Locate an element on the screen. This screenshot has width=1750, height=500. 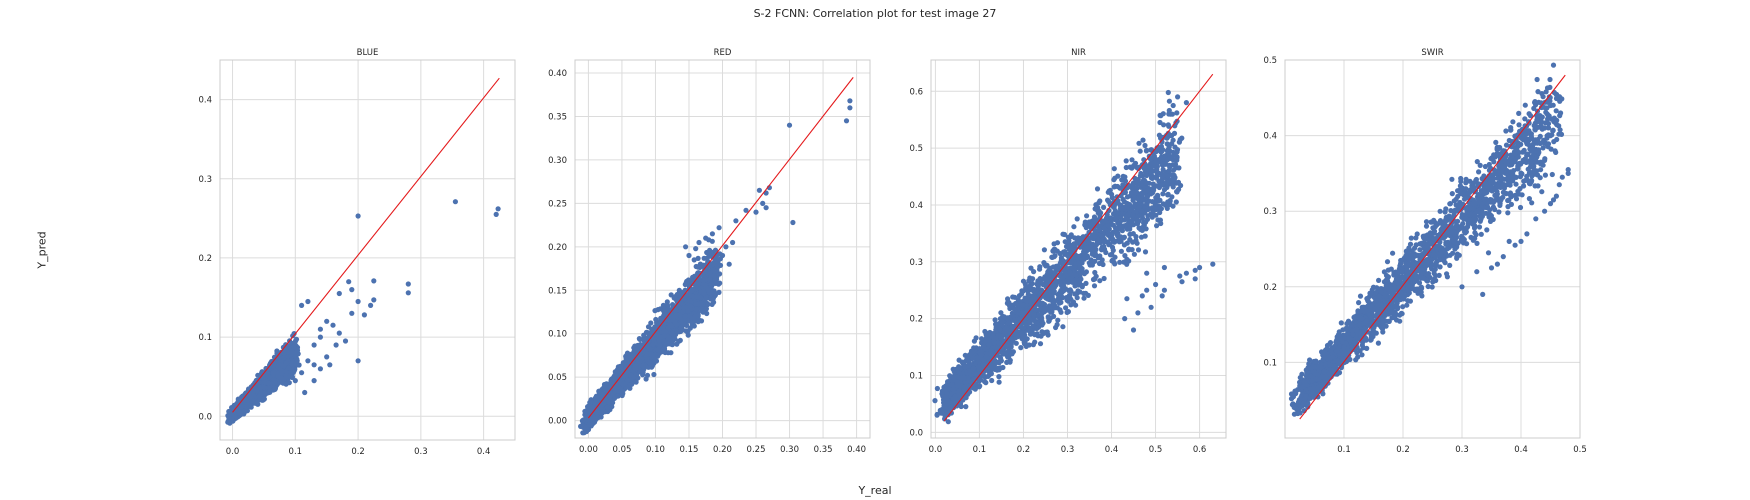
y-tick-label: 0.2 is located at coordinates (916, 320).